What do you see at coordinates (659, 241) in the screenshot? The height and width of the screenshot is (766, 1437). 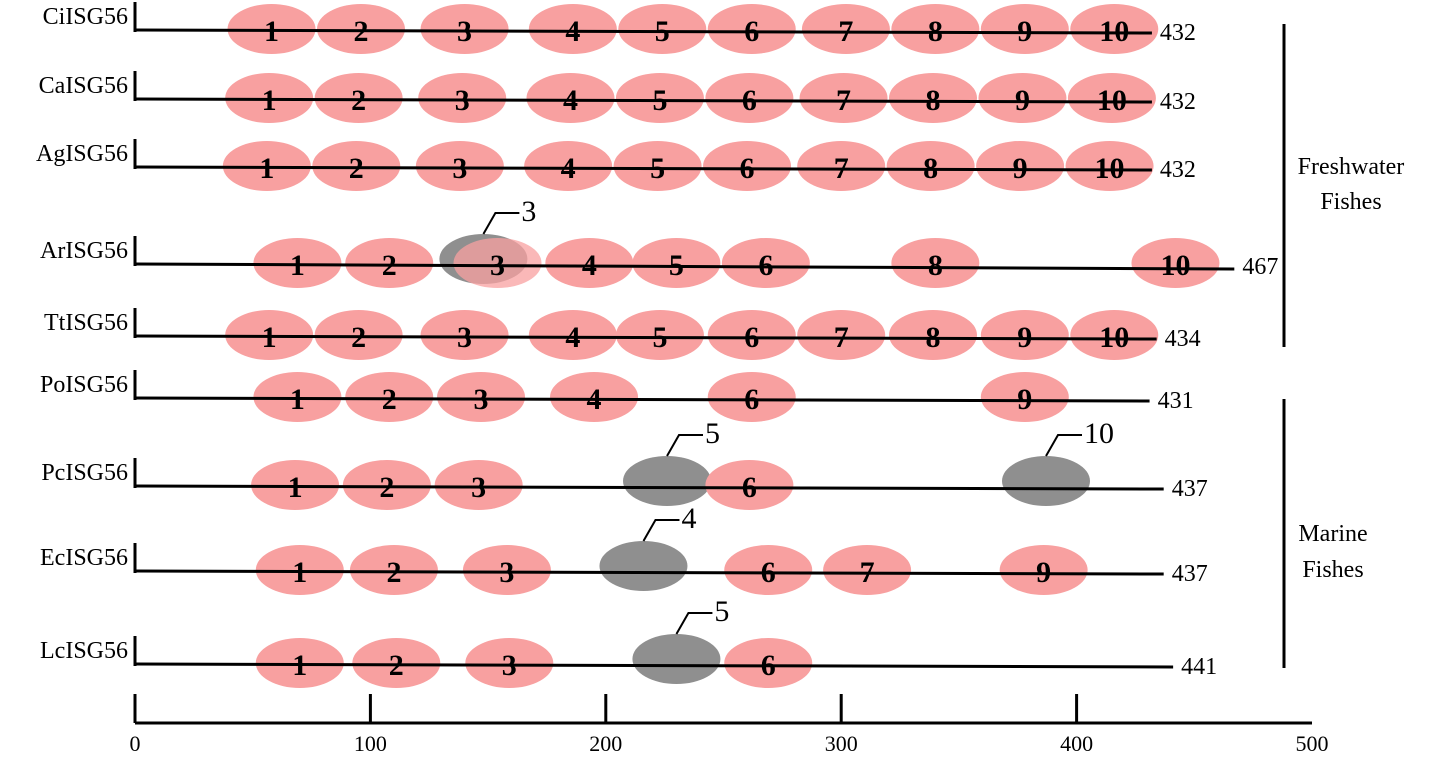 I see `protein-row-ArISG56: ArISG56 3 1 2 3 4 5 6 8 10 467` at bounding box center [659, 241].